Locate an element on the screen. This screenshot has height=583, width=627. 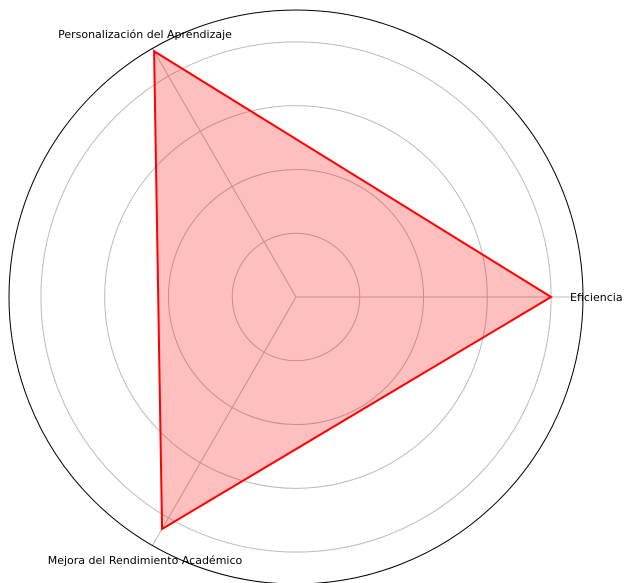
category-label: Eficiencia is located at coordinates (596, 297).